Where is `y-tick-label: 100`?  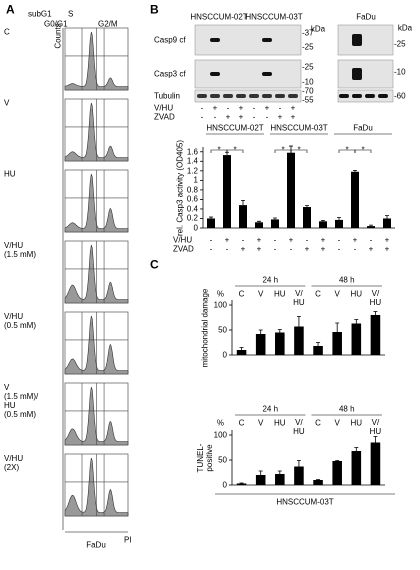 y-tick-label: 100 is located at coordinates (220, 435).